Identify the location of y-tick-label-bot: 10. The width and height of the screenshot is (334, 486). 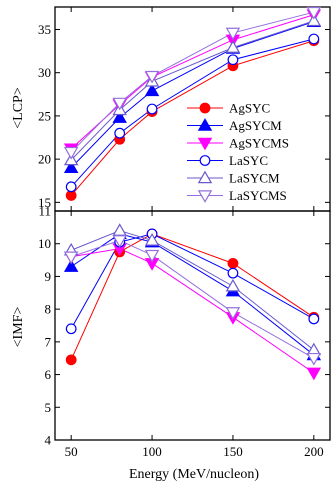
(44, 243).